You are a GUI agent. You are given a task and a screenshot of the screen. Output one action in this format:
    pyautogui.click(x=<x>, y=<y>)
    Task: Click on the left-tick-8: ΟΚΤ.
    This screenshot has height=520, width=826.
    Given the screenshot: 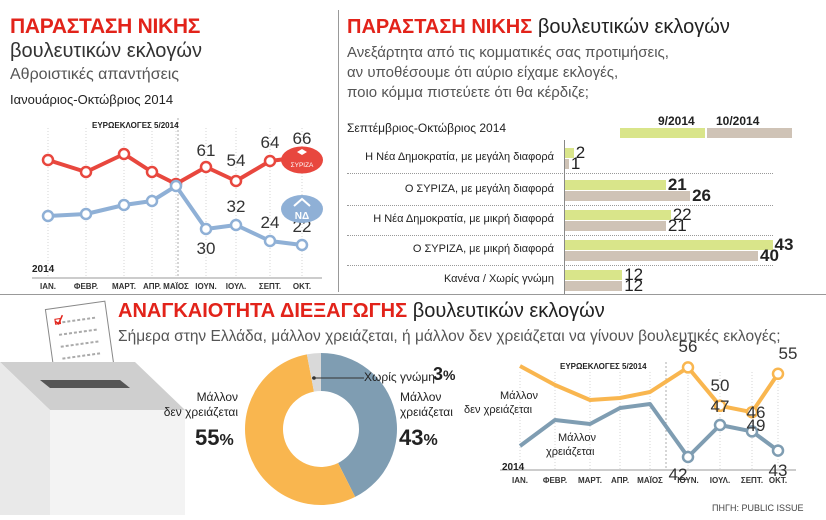 What is the action you would take?
    pyautogui.click(x=302, y=286)
    